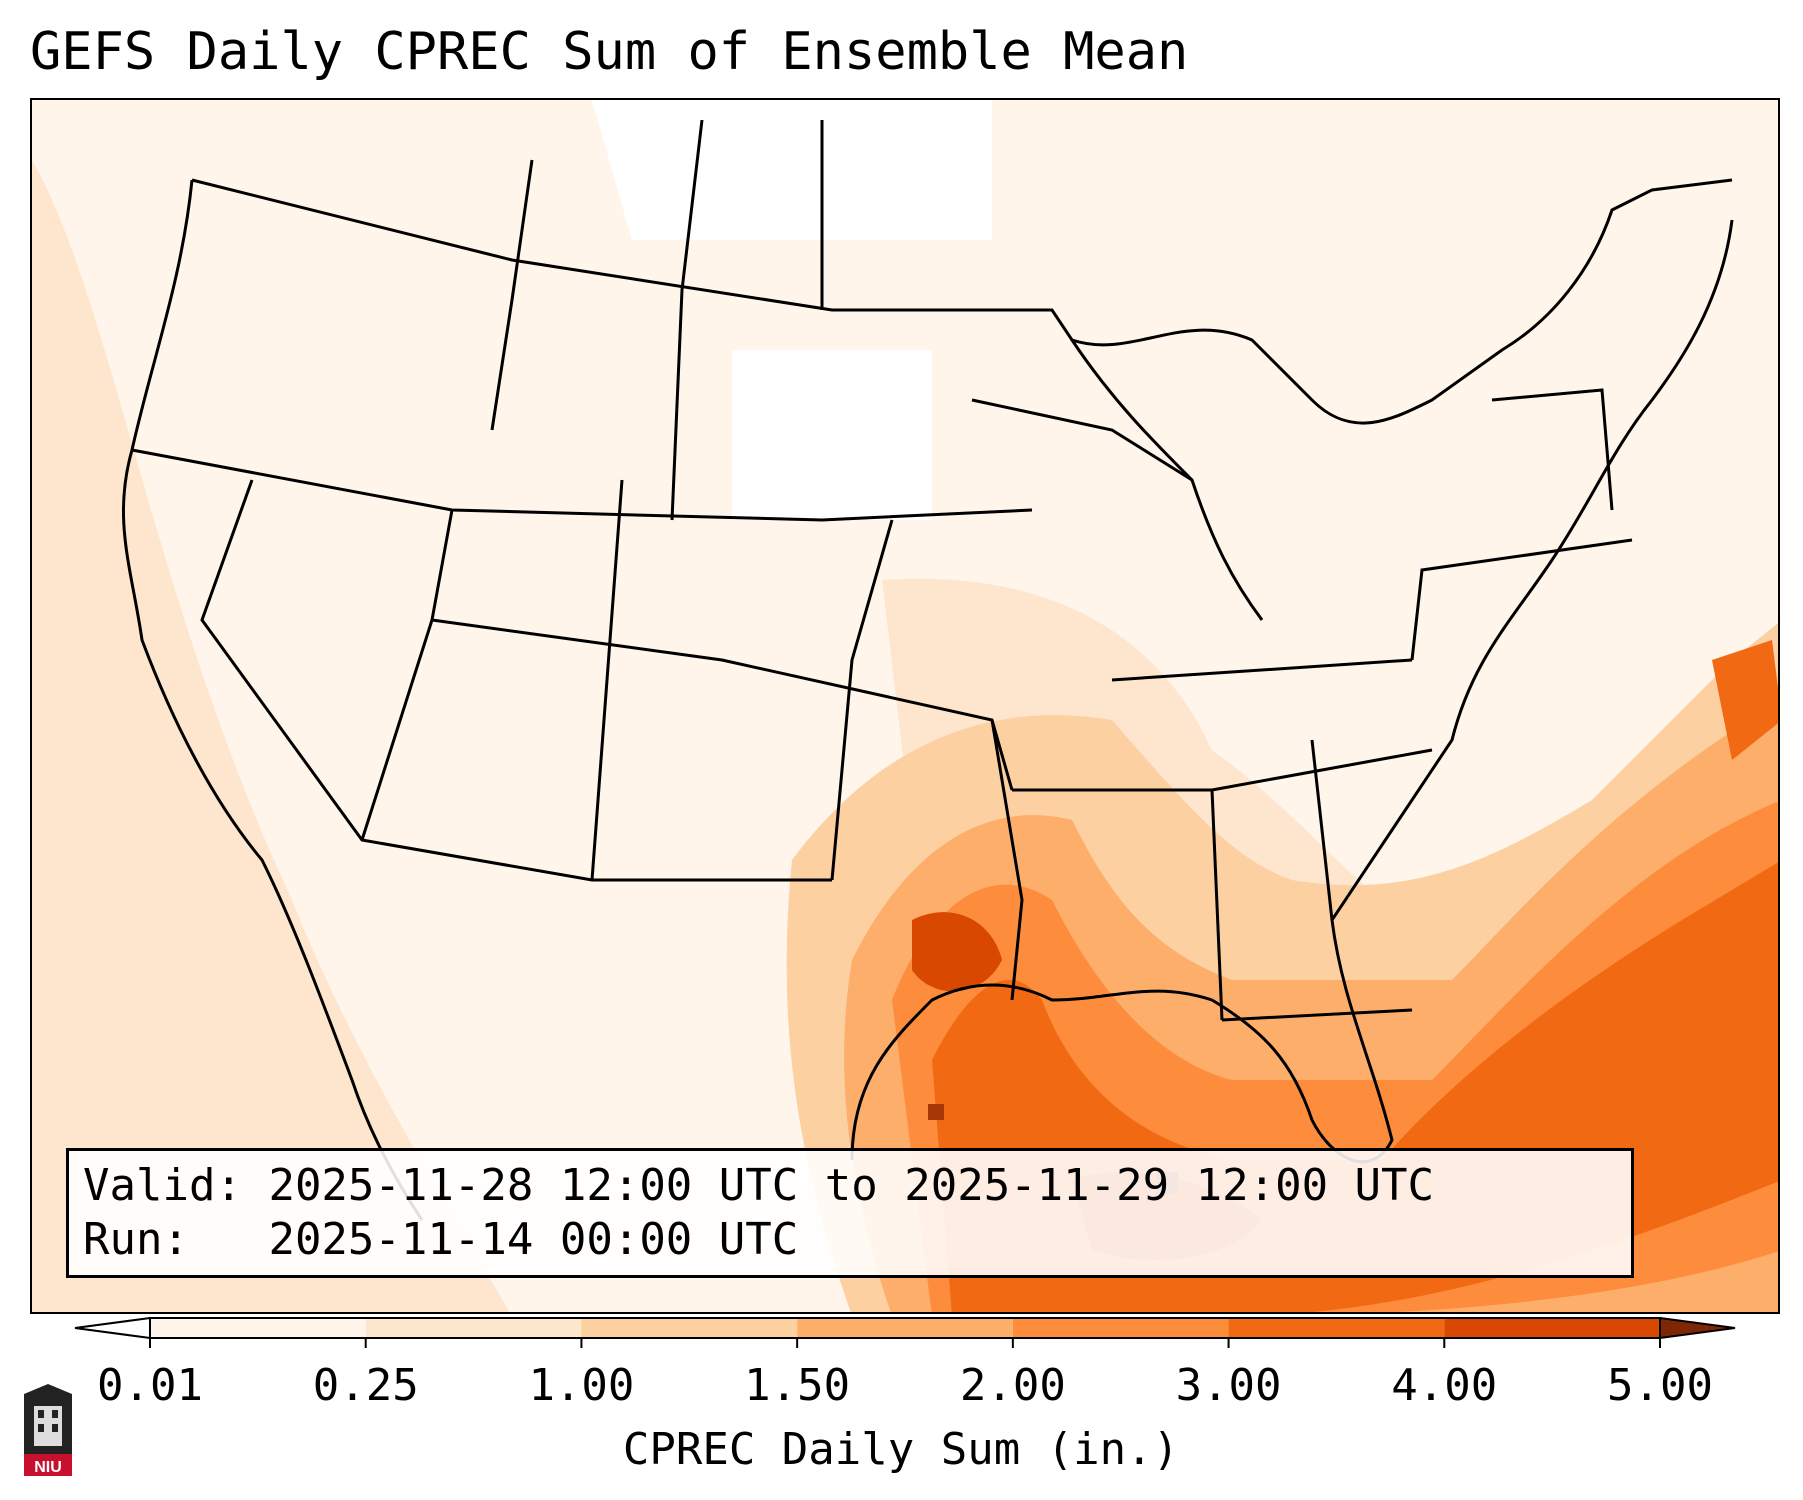 Image resolution: width=1803 pixels, height=1500 pixels. What do you see at coordinates (1697, 1328) in the screenshot?
I see `colorbar-over-arrow` at bounding box center [1697, 1328].